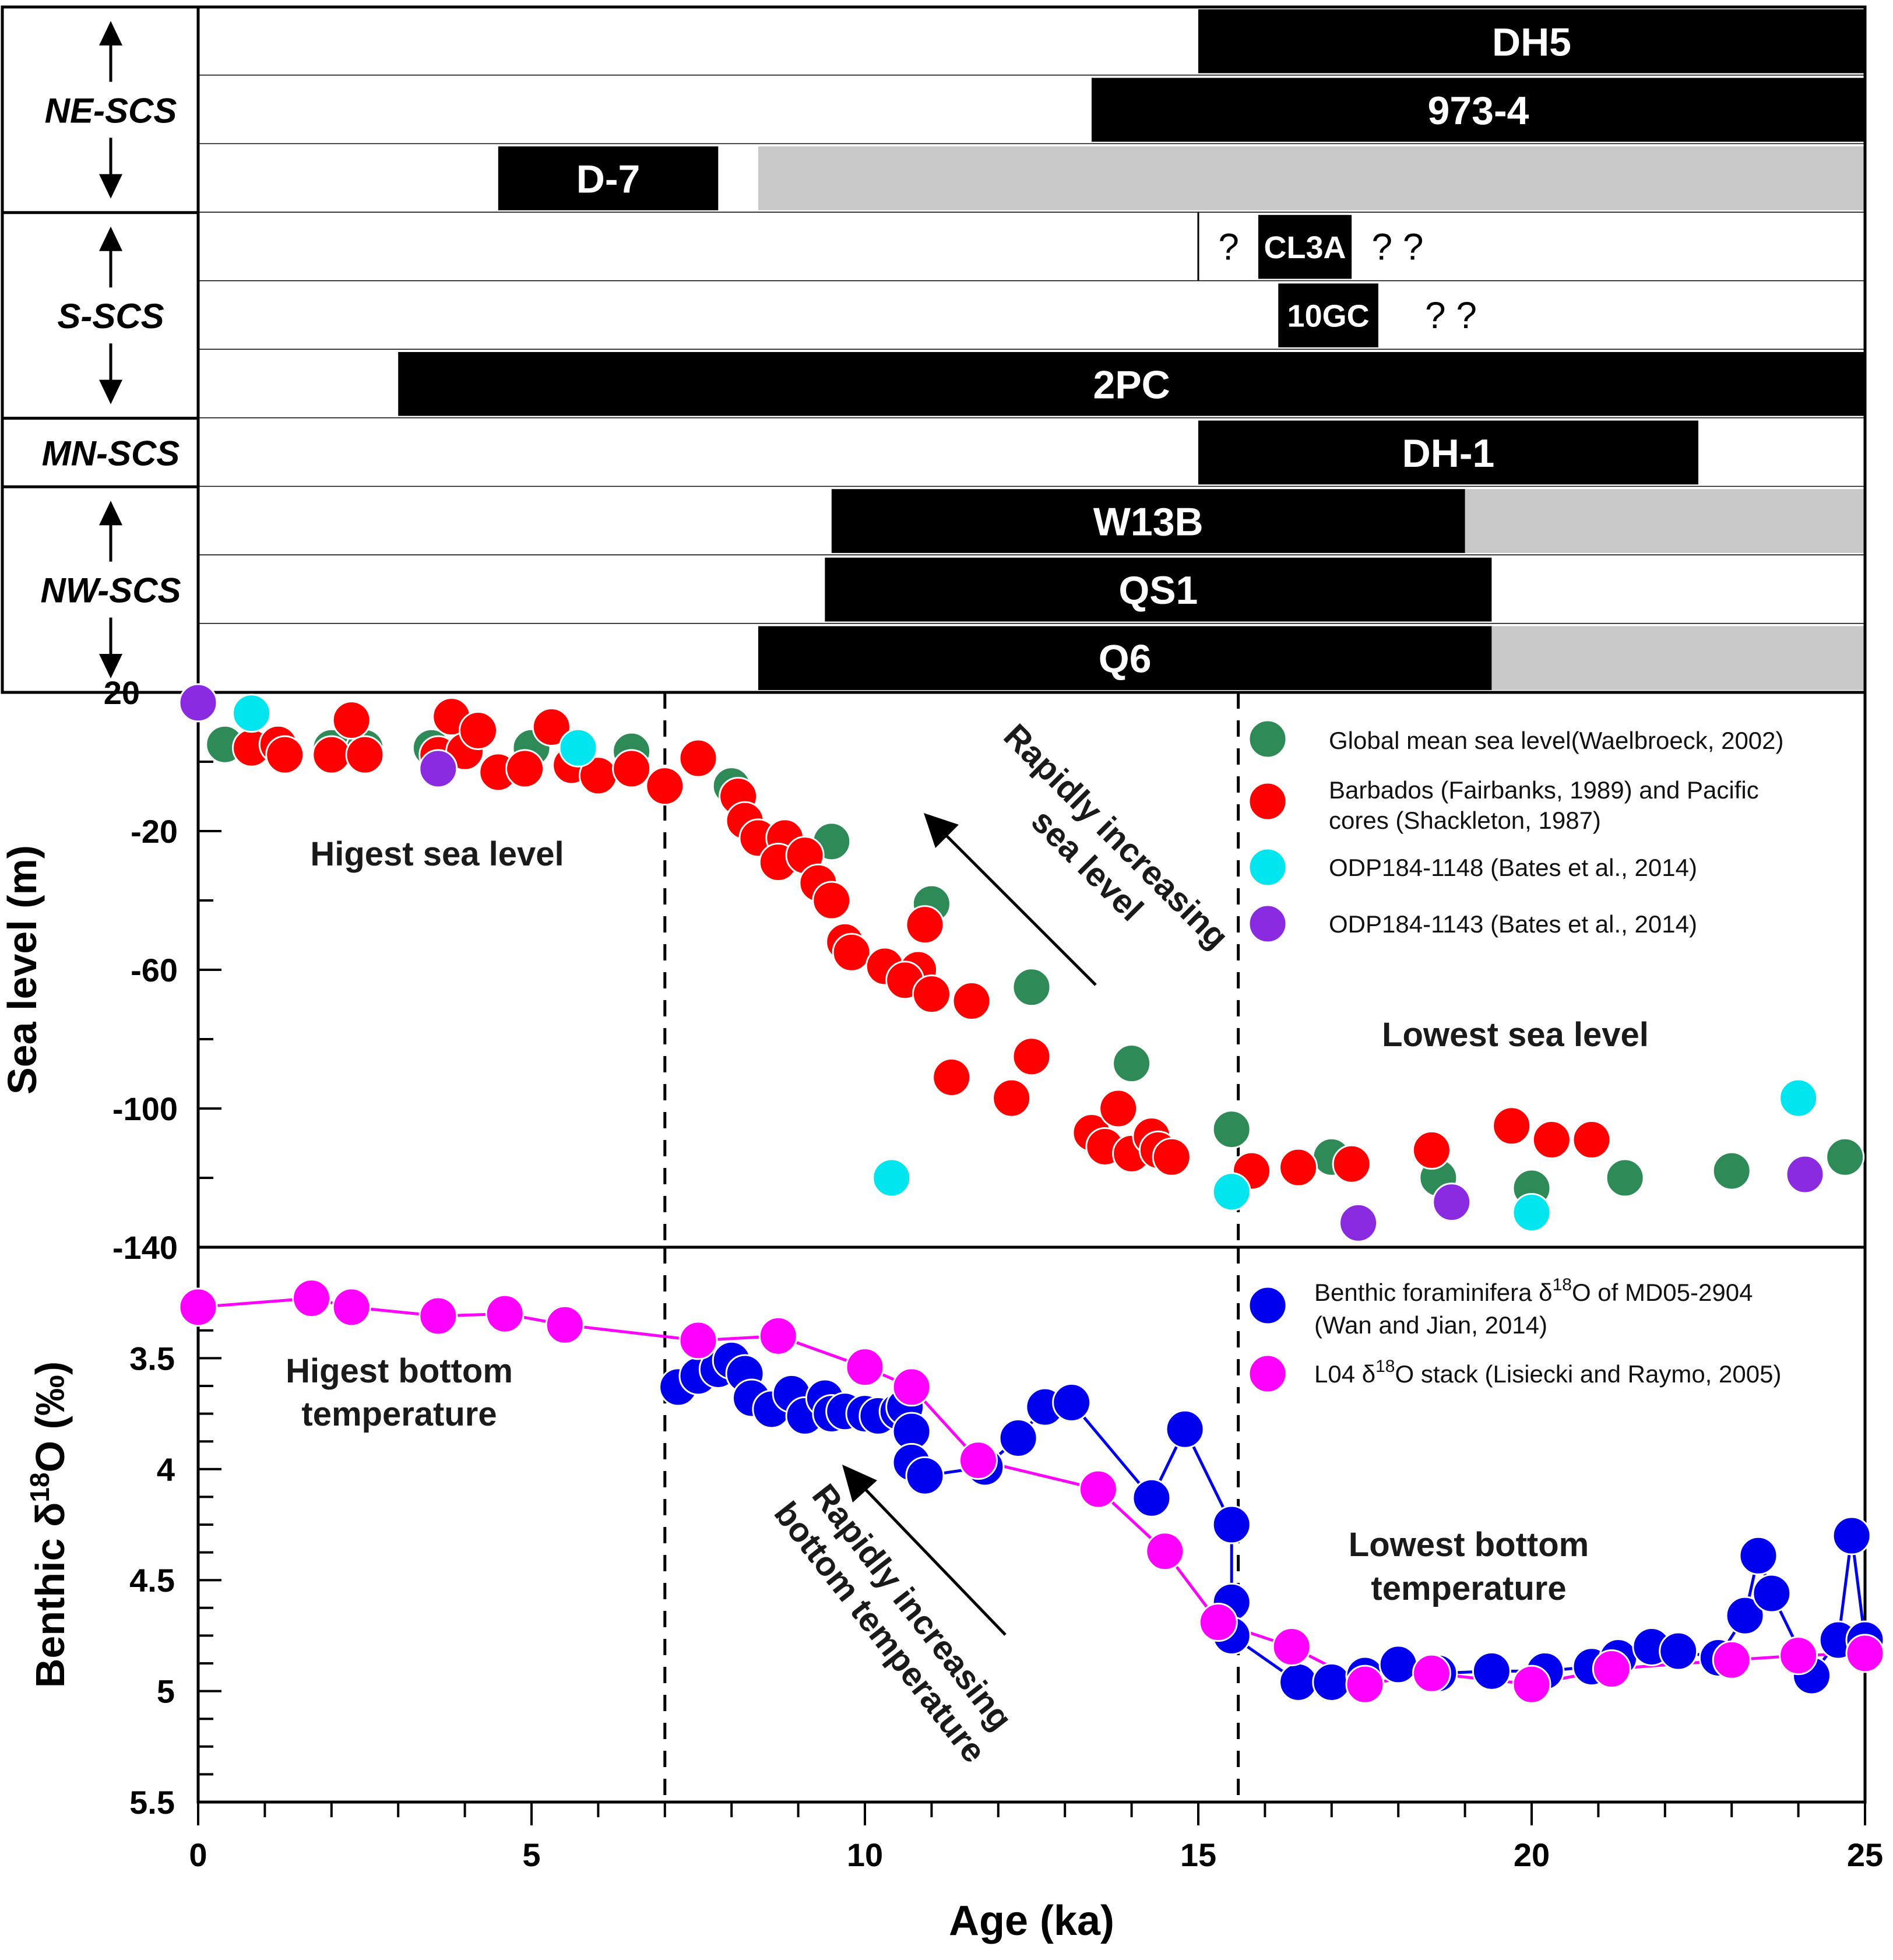 Image resolution: width=1893 pixels, height=1960 pixels. What do you see at coordinates (152, 1803) in the screenshot?
I see `benthic-ytick-label: 5.5` at bounding box center [152, 1803].